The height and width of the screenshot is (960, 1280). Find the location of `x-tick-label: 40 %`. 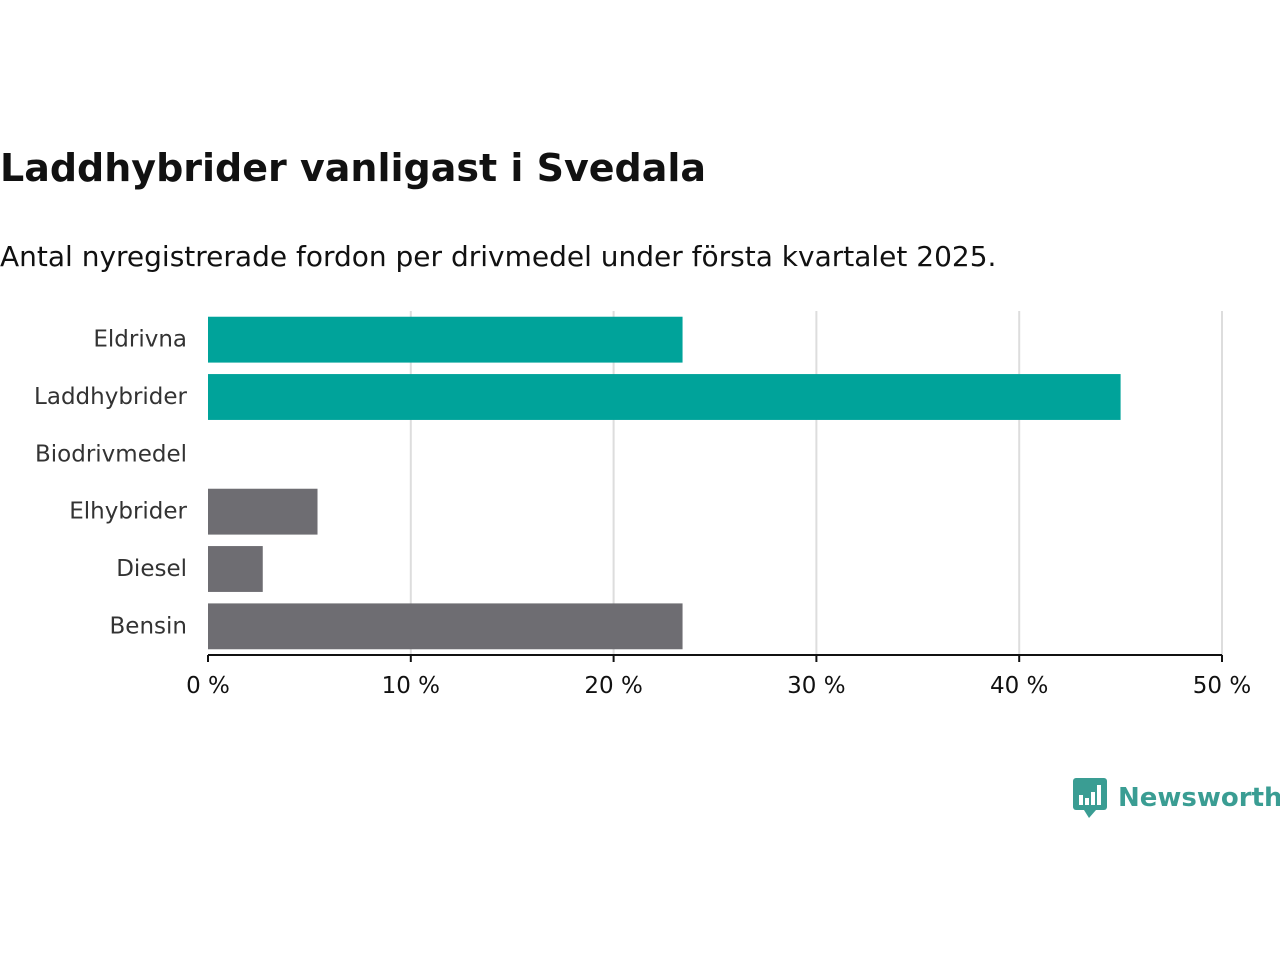

x-tick-label: 40 % is located at coordinates (1019, 686).